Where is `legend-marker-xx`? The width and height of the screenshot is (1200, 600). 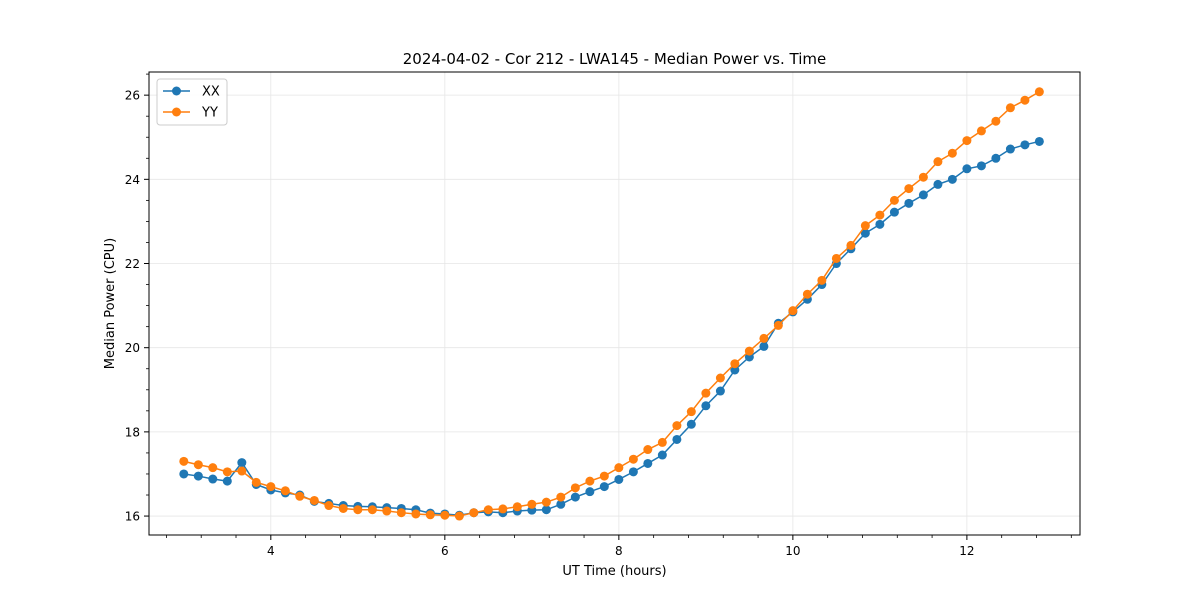
legend-marker-xx is located at coordinates (176, 91).